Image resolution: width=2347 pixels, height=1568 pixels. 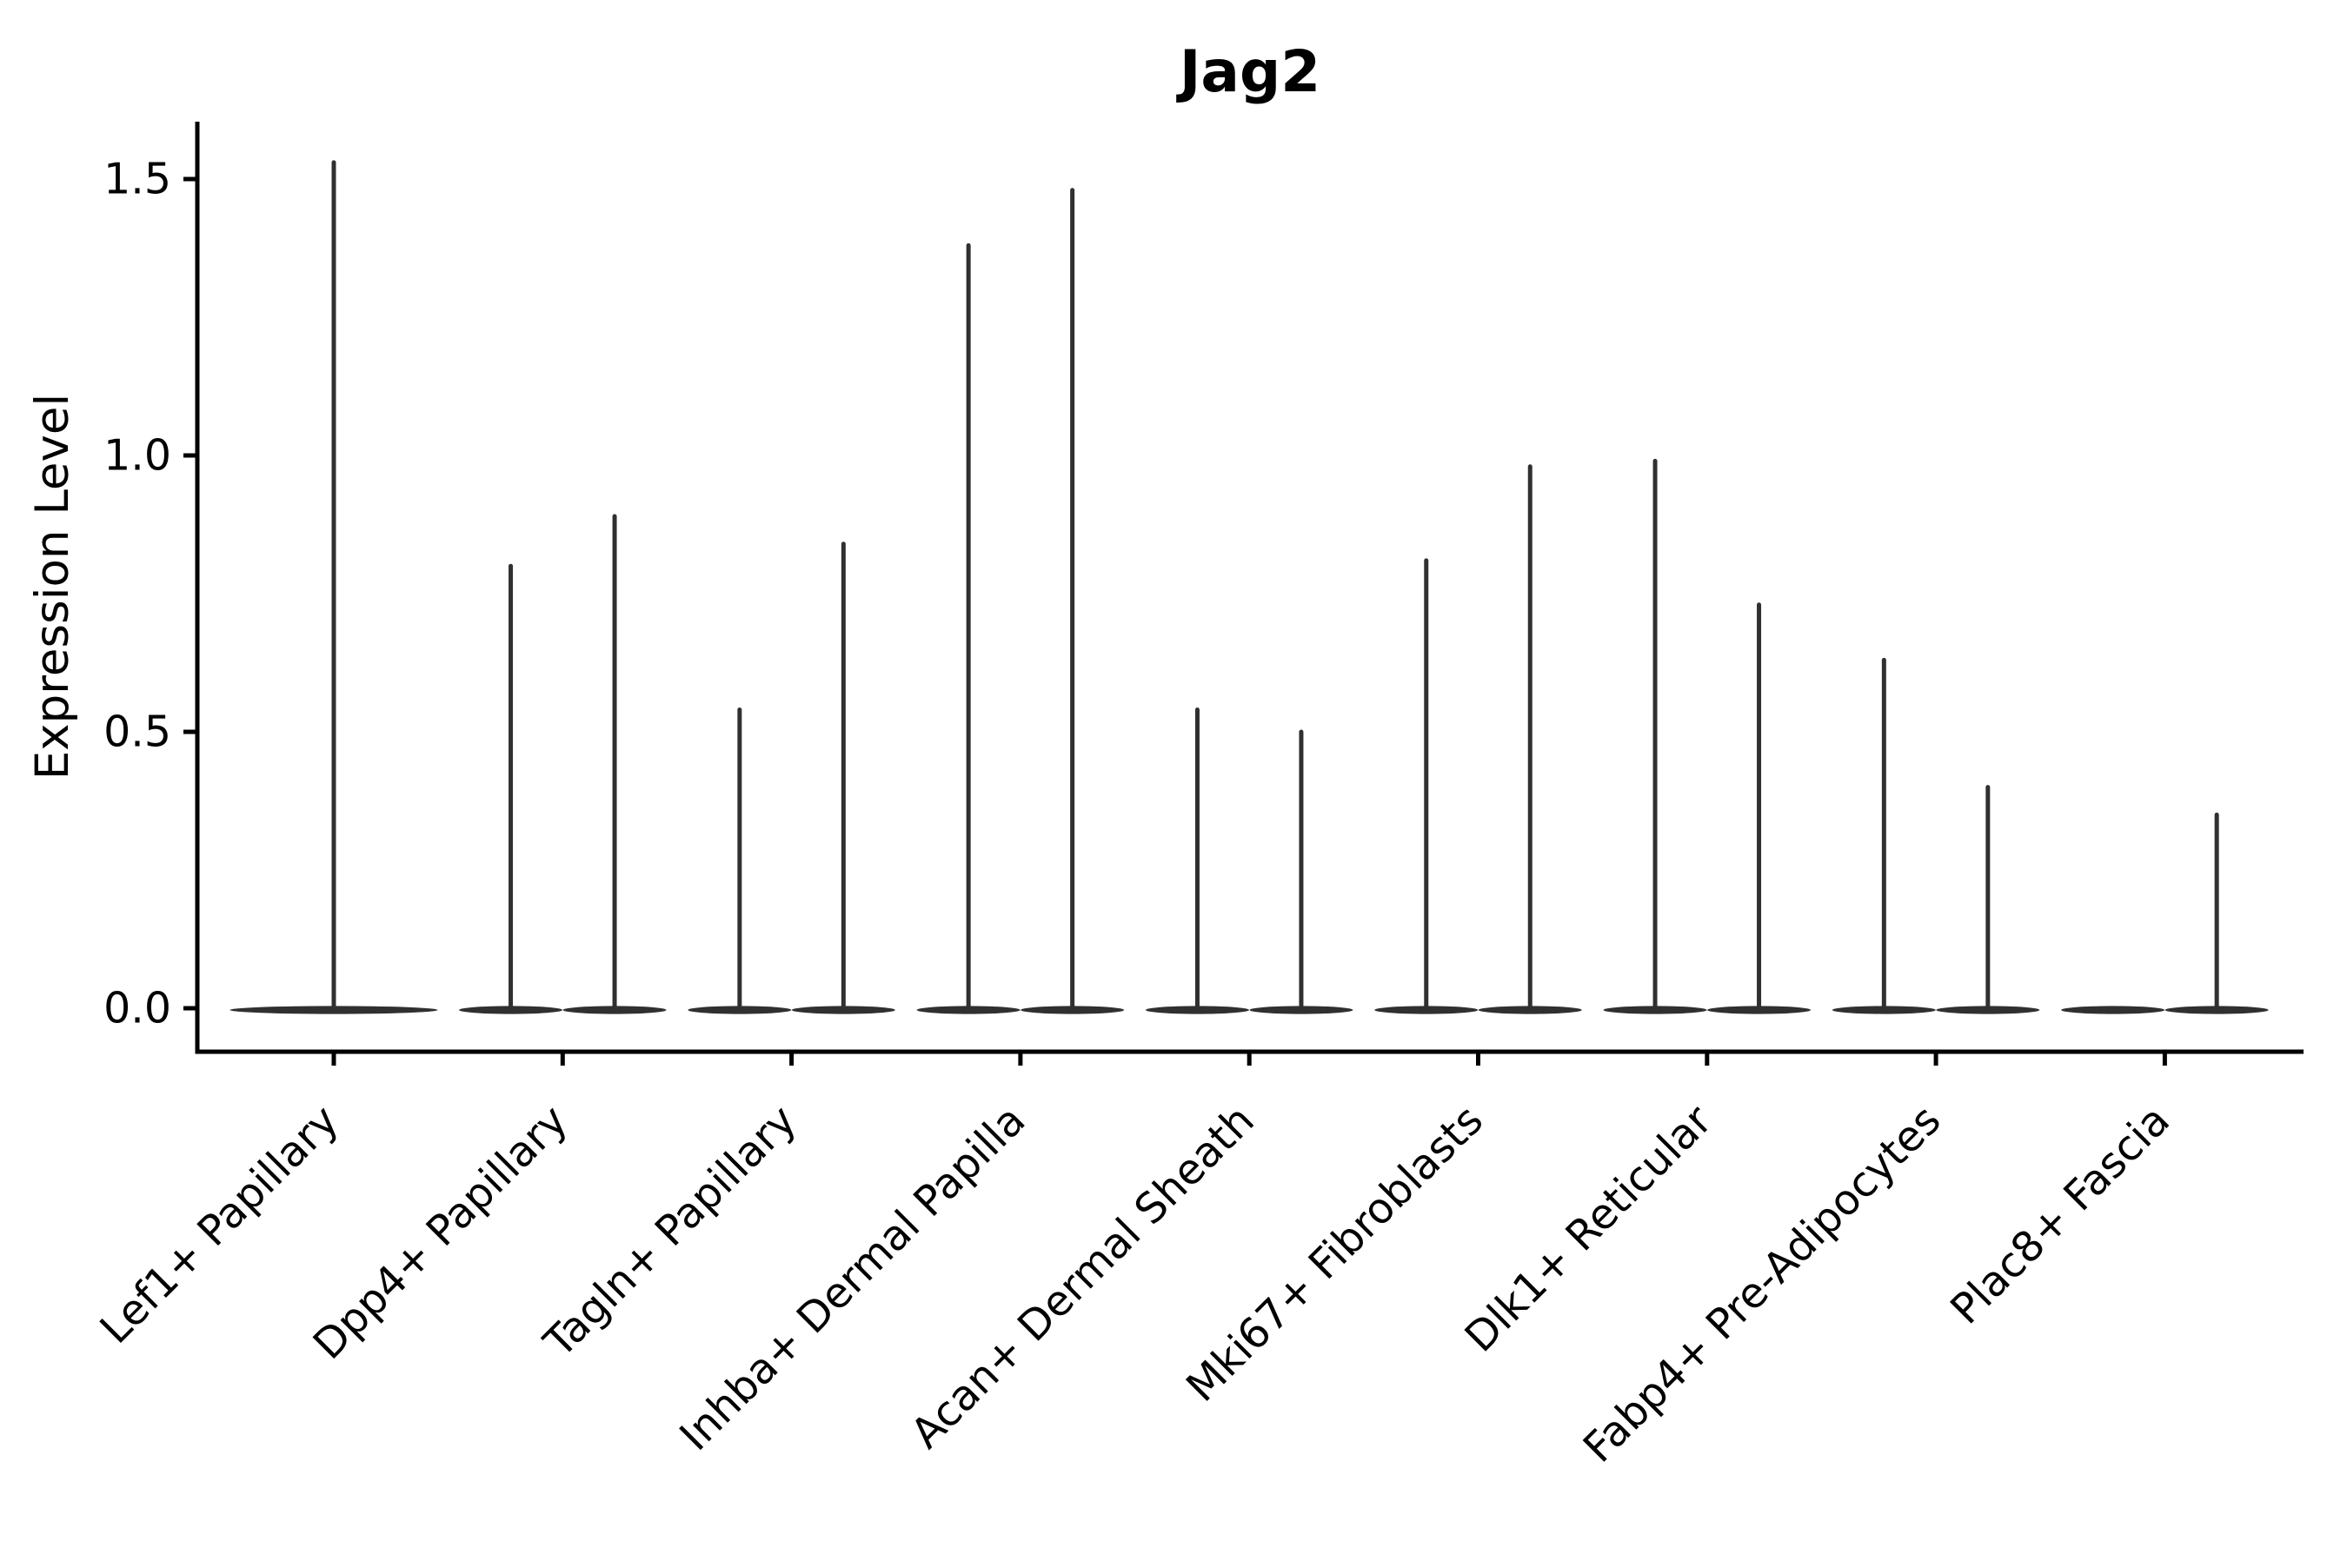 I want to click on x-tick-label: Dpp4+ Papillary, so click(x=441, y=1232).